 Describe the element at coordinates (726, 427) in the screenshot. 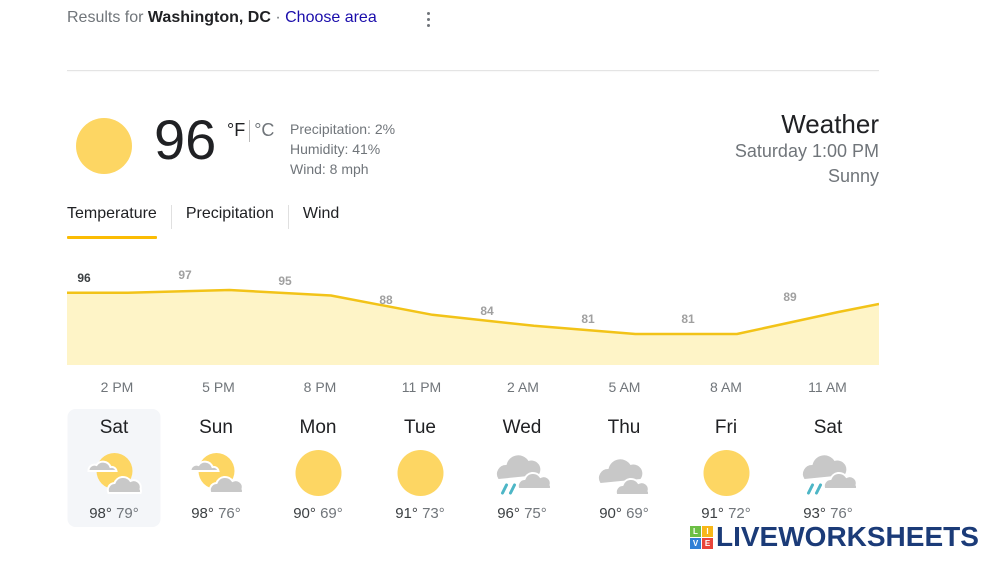

I see `day-name: Fri` at that location.